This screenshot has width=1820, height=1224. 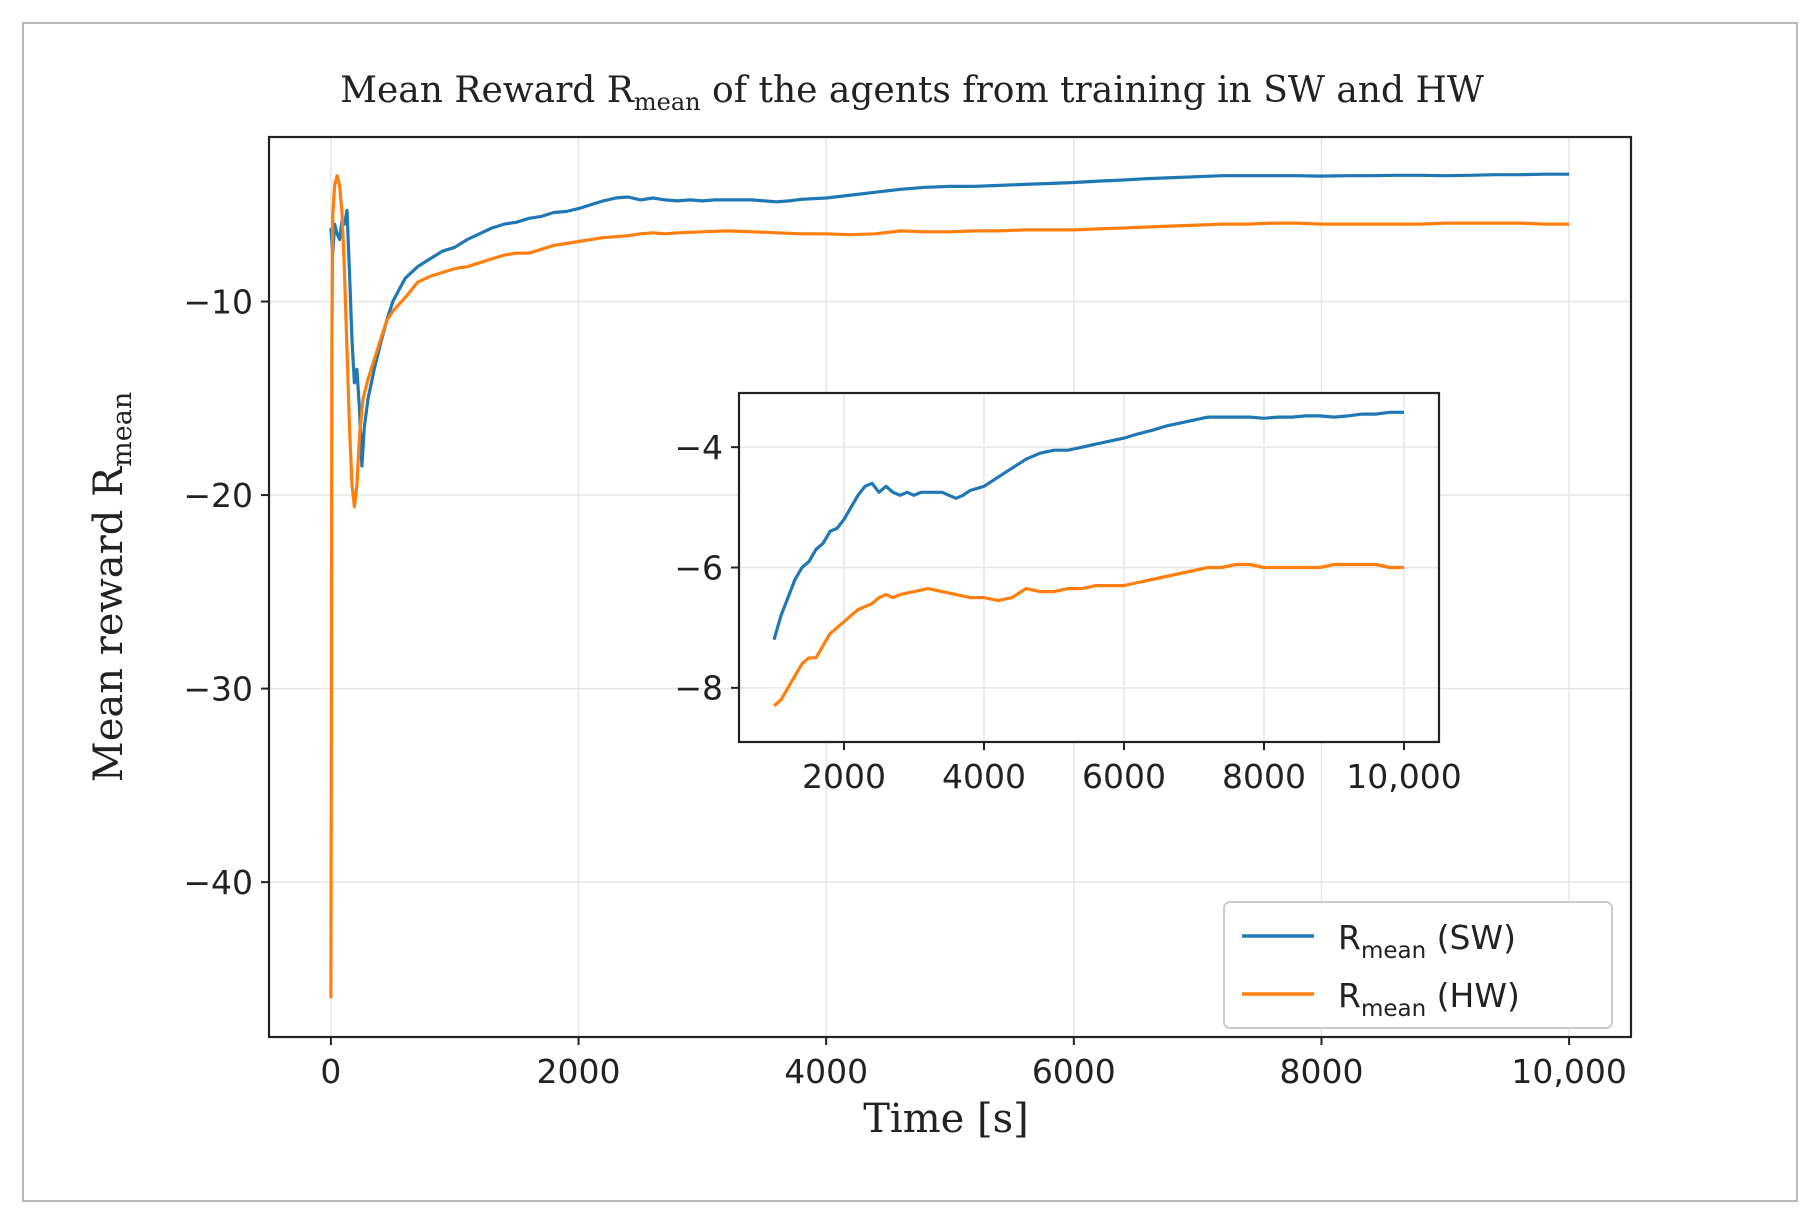 I want to click on main-x-tick-label: 2000, so click(x=579, y=1071).